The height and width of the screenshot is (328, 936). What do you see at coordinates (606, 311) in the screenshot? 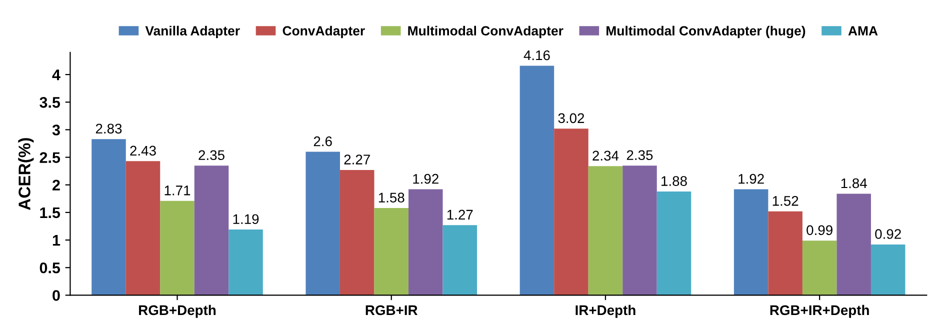
I see `x-tick-label: IR+Depth` at bounding box center [606, 311].